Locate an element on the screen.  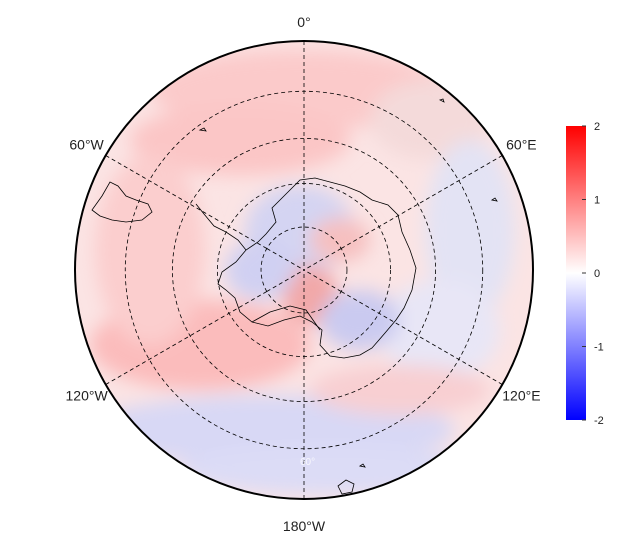
colorbar-gradient is located at coordinates (576, 273).